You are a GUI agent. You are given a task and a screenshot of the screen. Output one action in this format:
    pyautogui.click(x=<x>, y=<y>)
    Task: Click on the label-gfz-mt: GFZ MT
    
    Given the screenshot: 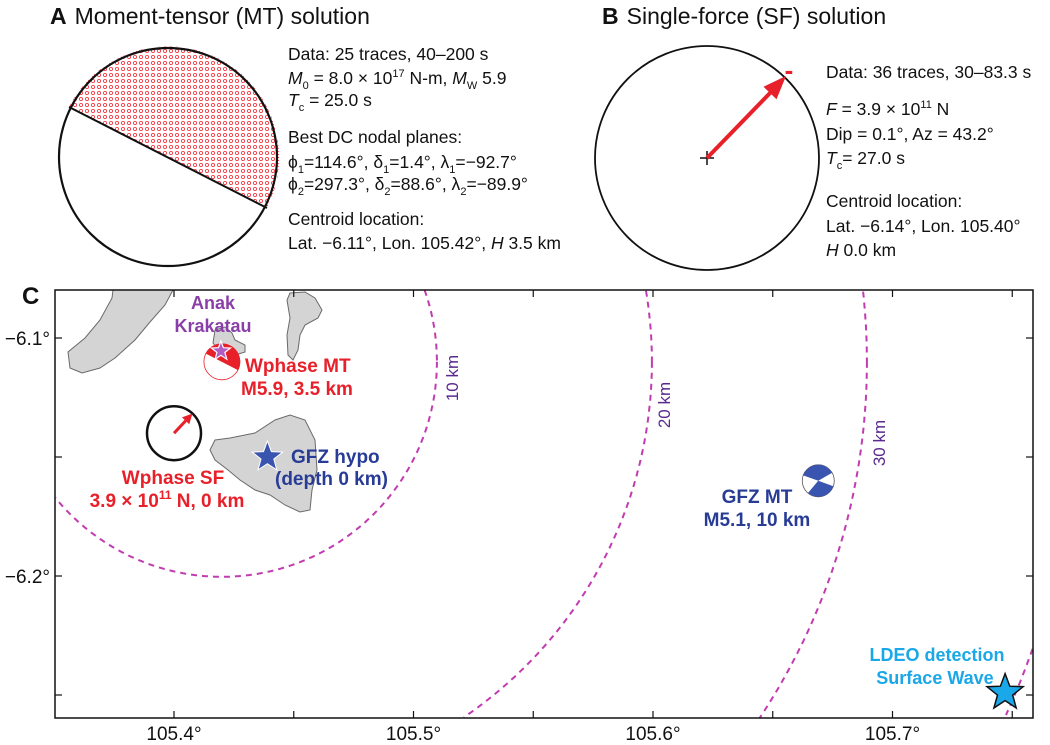 What is the action you would take?
    pyautogui.click(x=757, y=497)
    